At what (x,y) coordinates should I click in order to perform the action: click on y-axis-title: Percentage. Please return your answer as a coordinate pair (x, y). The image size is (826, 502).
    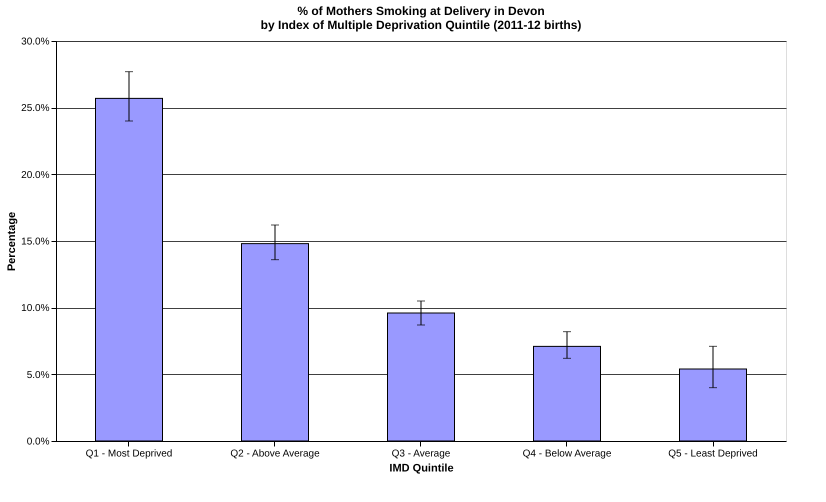
    Looking at the image, I should click on (12, 242).